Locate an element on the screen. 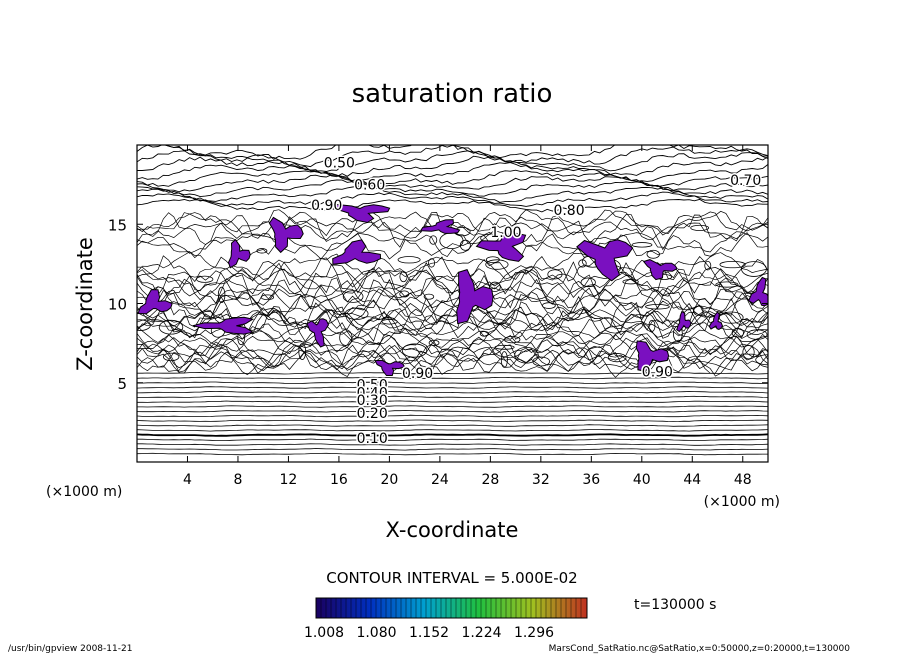  x-tick-label: 40 is located at coordinates (642, 480).